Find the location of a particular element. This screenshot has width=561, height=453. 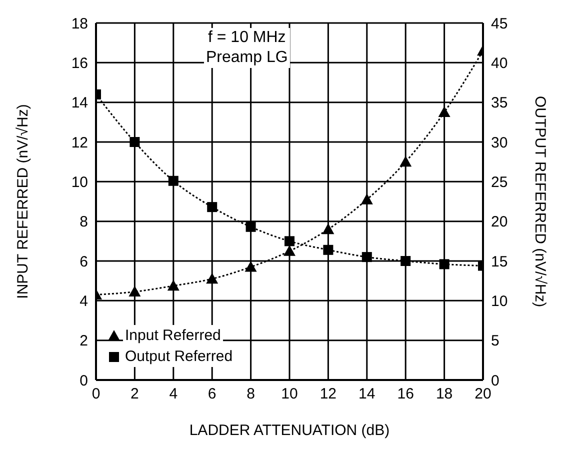

x-tick-label: 14 is located at coordinates (367, 394).